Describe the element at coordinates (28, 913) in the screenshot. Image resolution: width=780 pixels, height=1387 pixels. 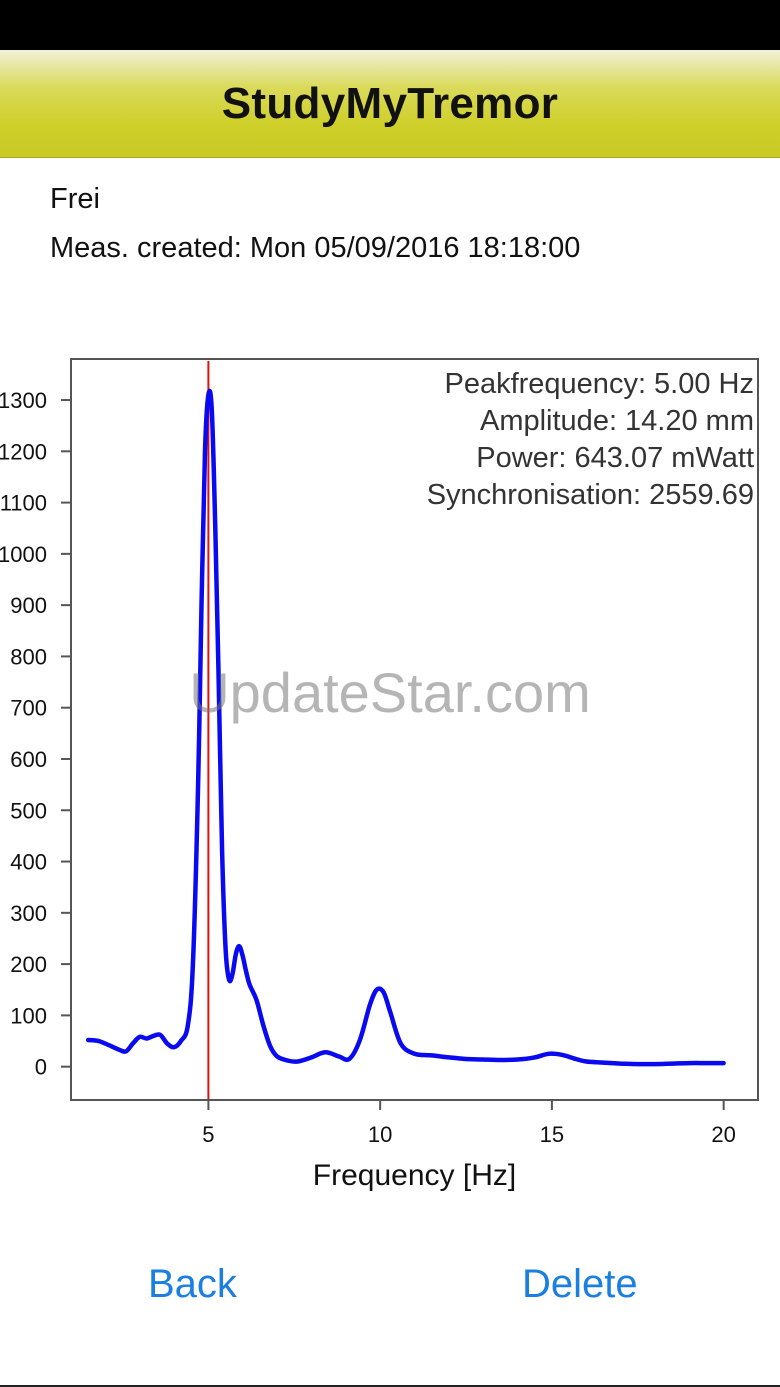
I see `y-tick-label: 300` at that location.